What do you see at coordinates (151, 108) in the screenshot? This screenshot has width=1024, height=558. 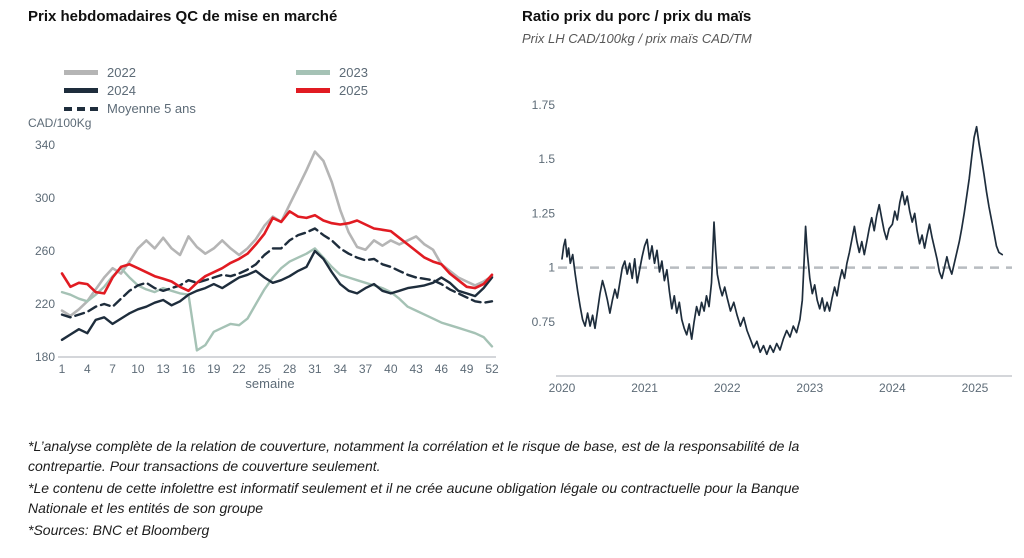 I see `legend-label-moyenne: Moyenne 5 ans` at bounding box center [151, 108].